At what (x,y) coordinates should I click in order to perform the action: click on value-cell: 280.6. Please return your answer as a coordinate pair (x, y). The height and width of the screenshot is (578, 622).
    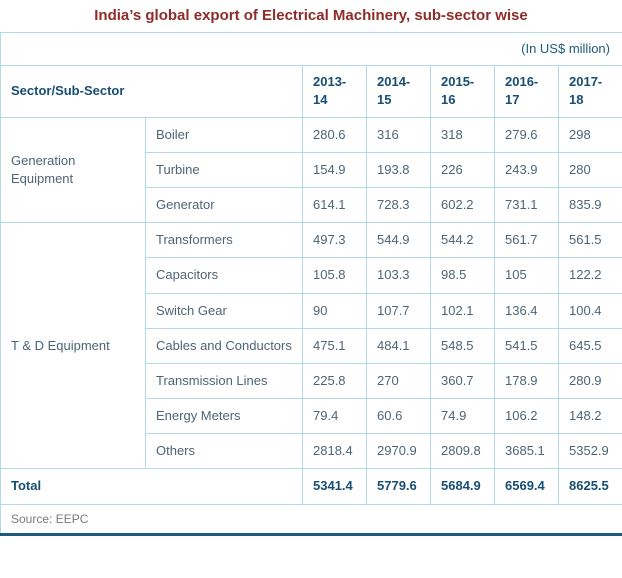
    Looking at the image, I should click on (334, 134).